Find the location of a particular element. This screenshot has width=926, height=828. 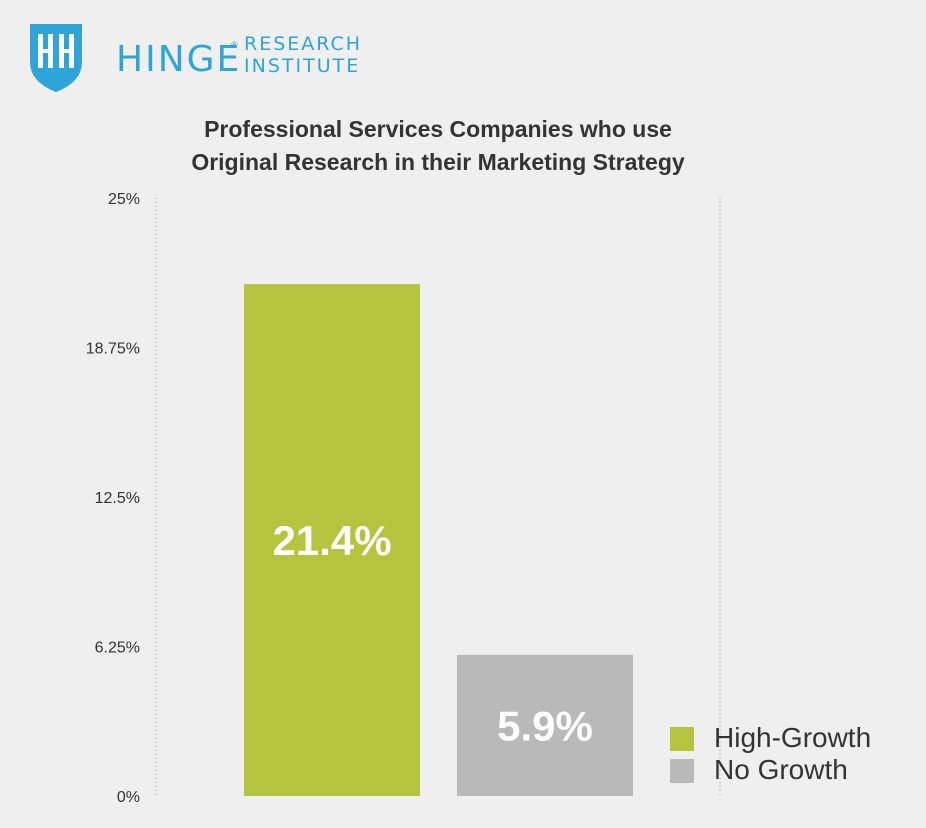

legend-item-no-growth: No Growth is located at coordinates (785, 770).